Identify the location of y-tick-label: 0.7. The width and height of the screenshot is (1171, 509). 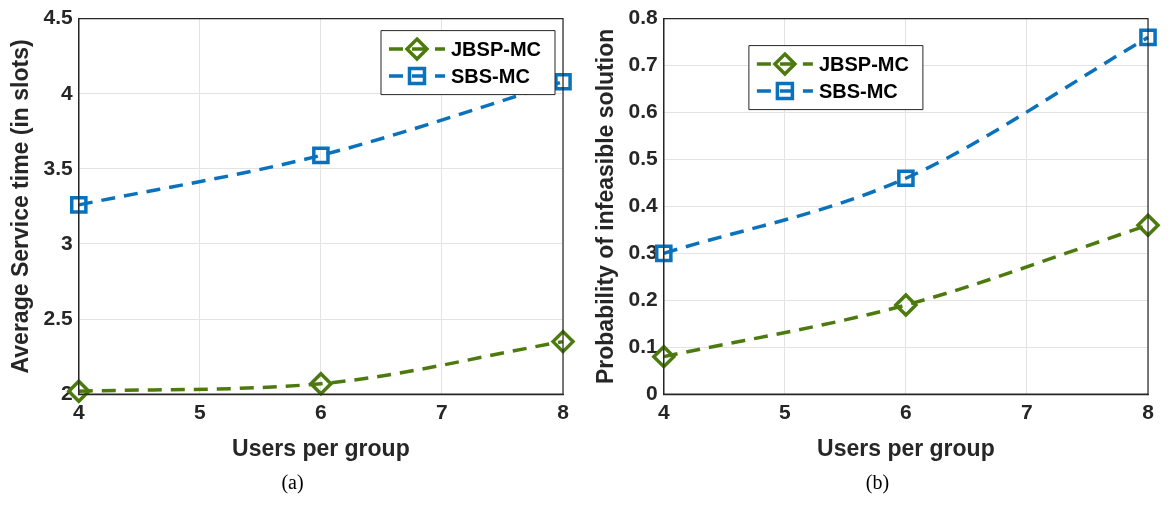
(643, 64).